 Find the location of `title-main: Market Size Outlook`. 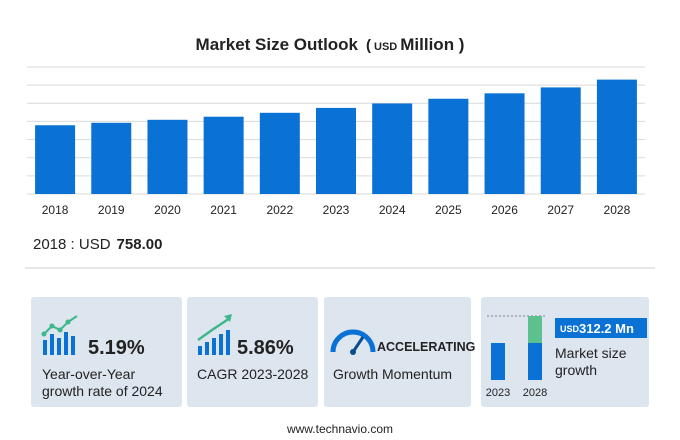

title-main: Market Size Outlook is located at coordinates (277, 44).